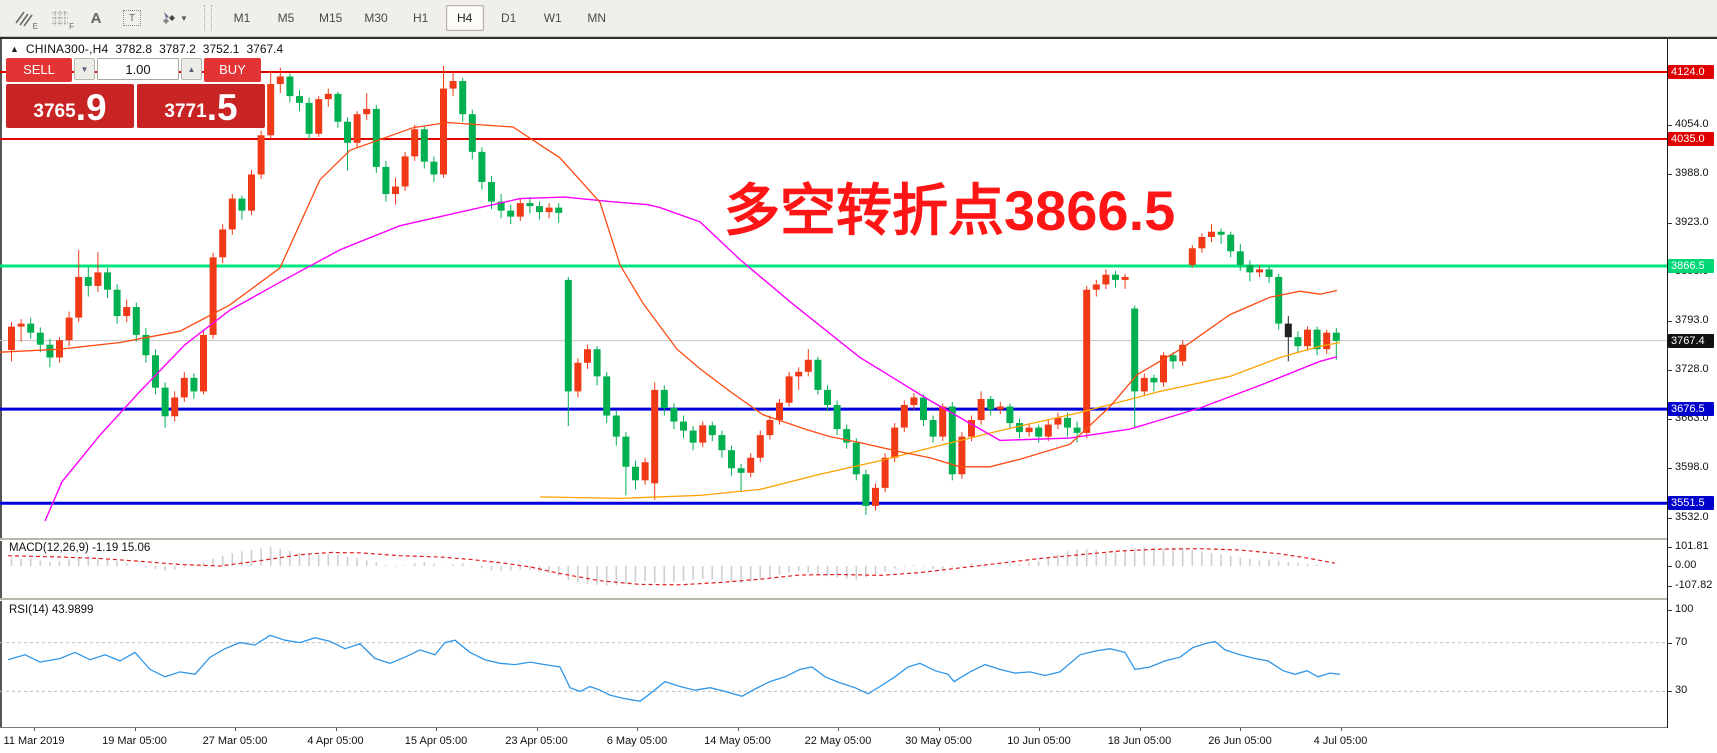 This screenshot has height=753, width=1717. I want to click on buy-price-display: 3771 .5, so click(201, 106).